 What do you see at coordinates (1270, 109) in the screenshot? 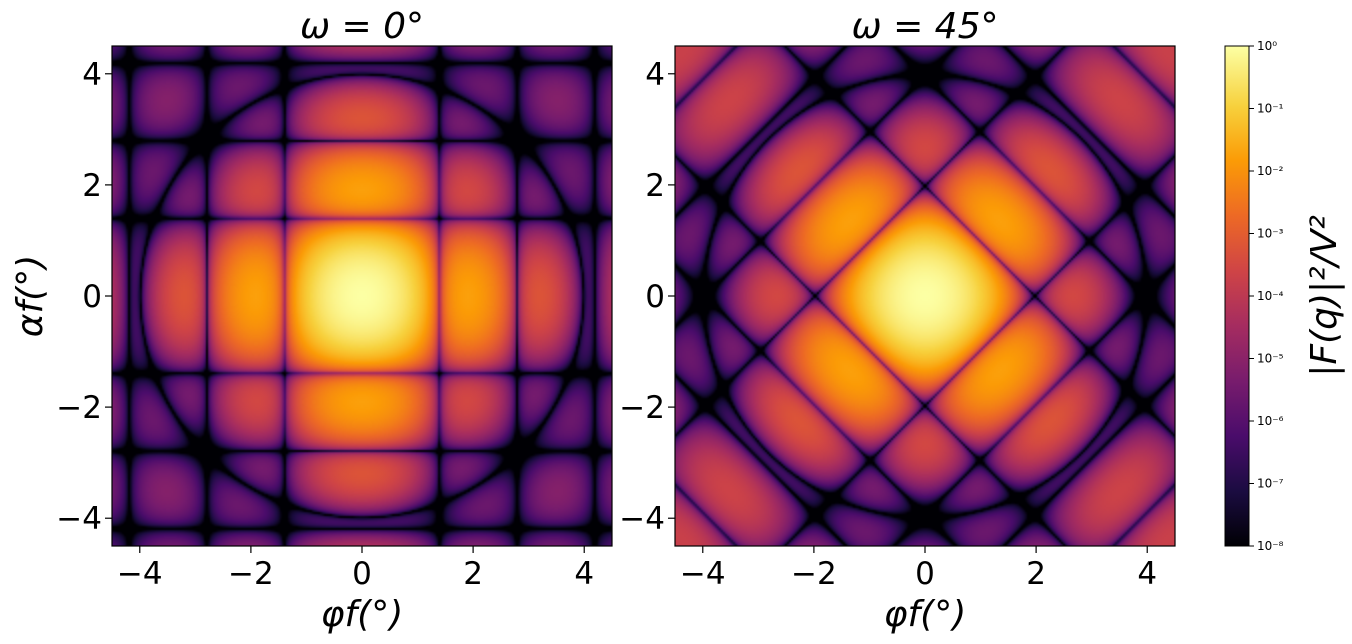
I see `colorbar-tick-label: 10⁻¹` at bounding box center [1270, 109].